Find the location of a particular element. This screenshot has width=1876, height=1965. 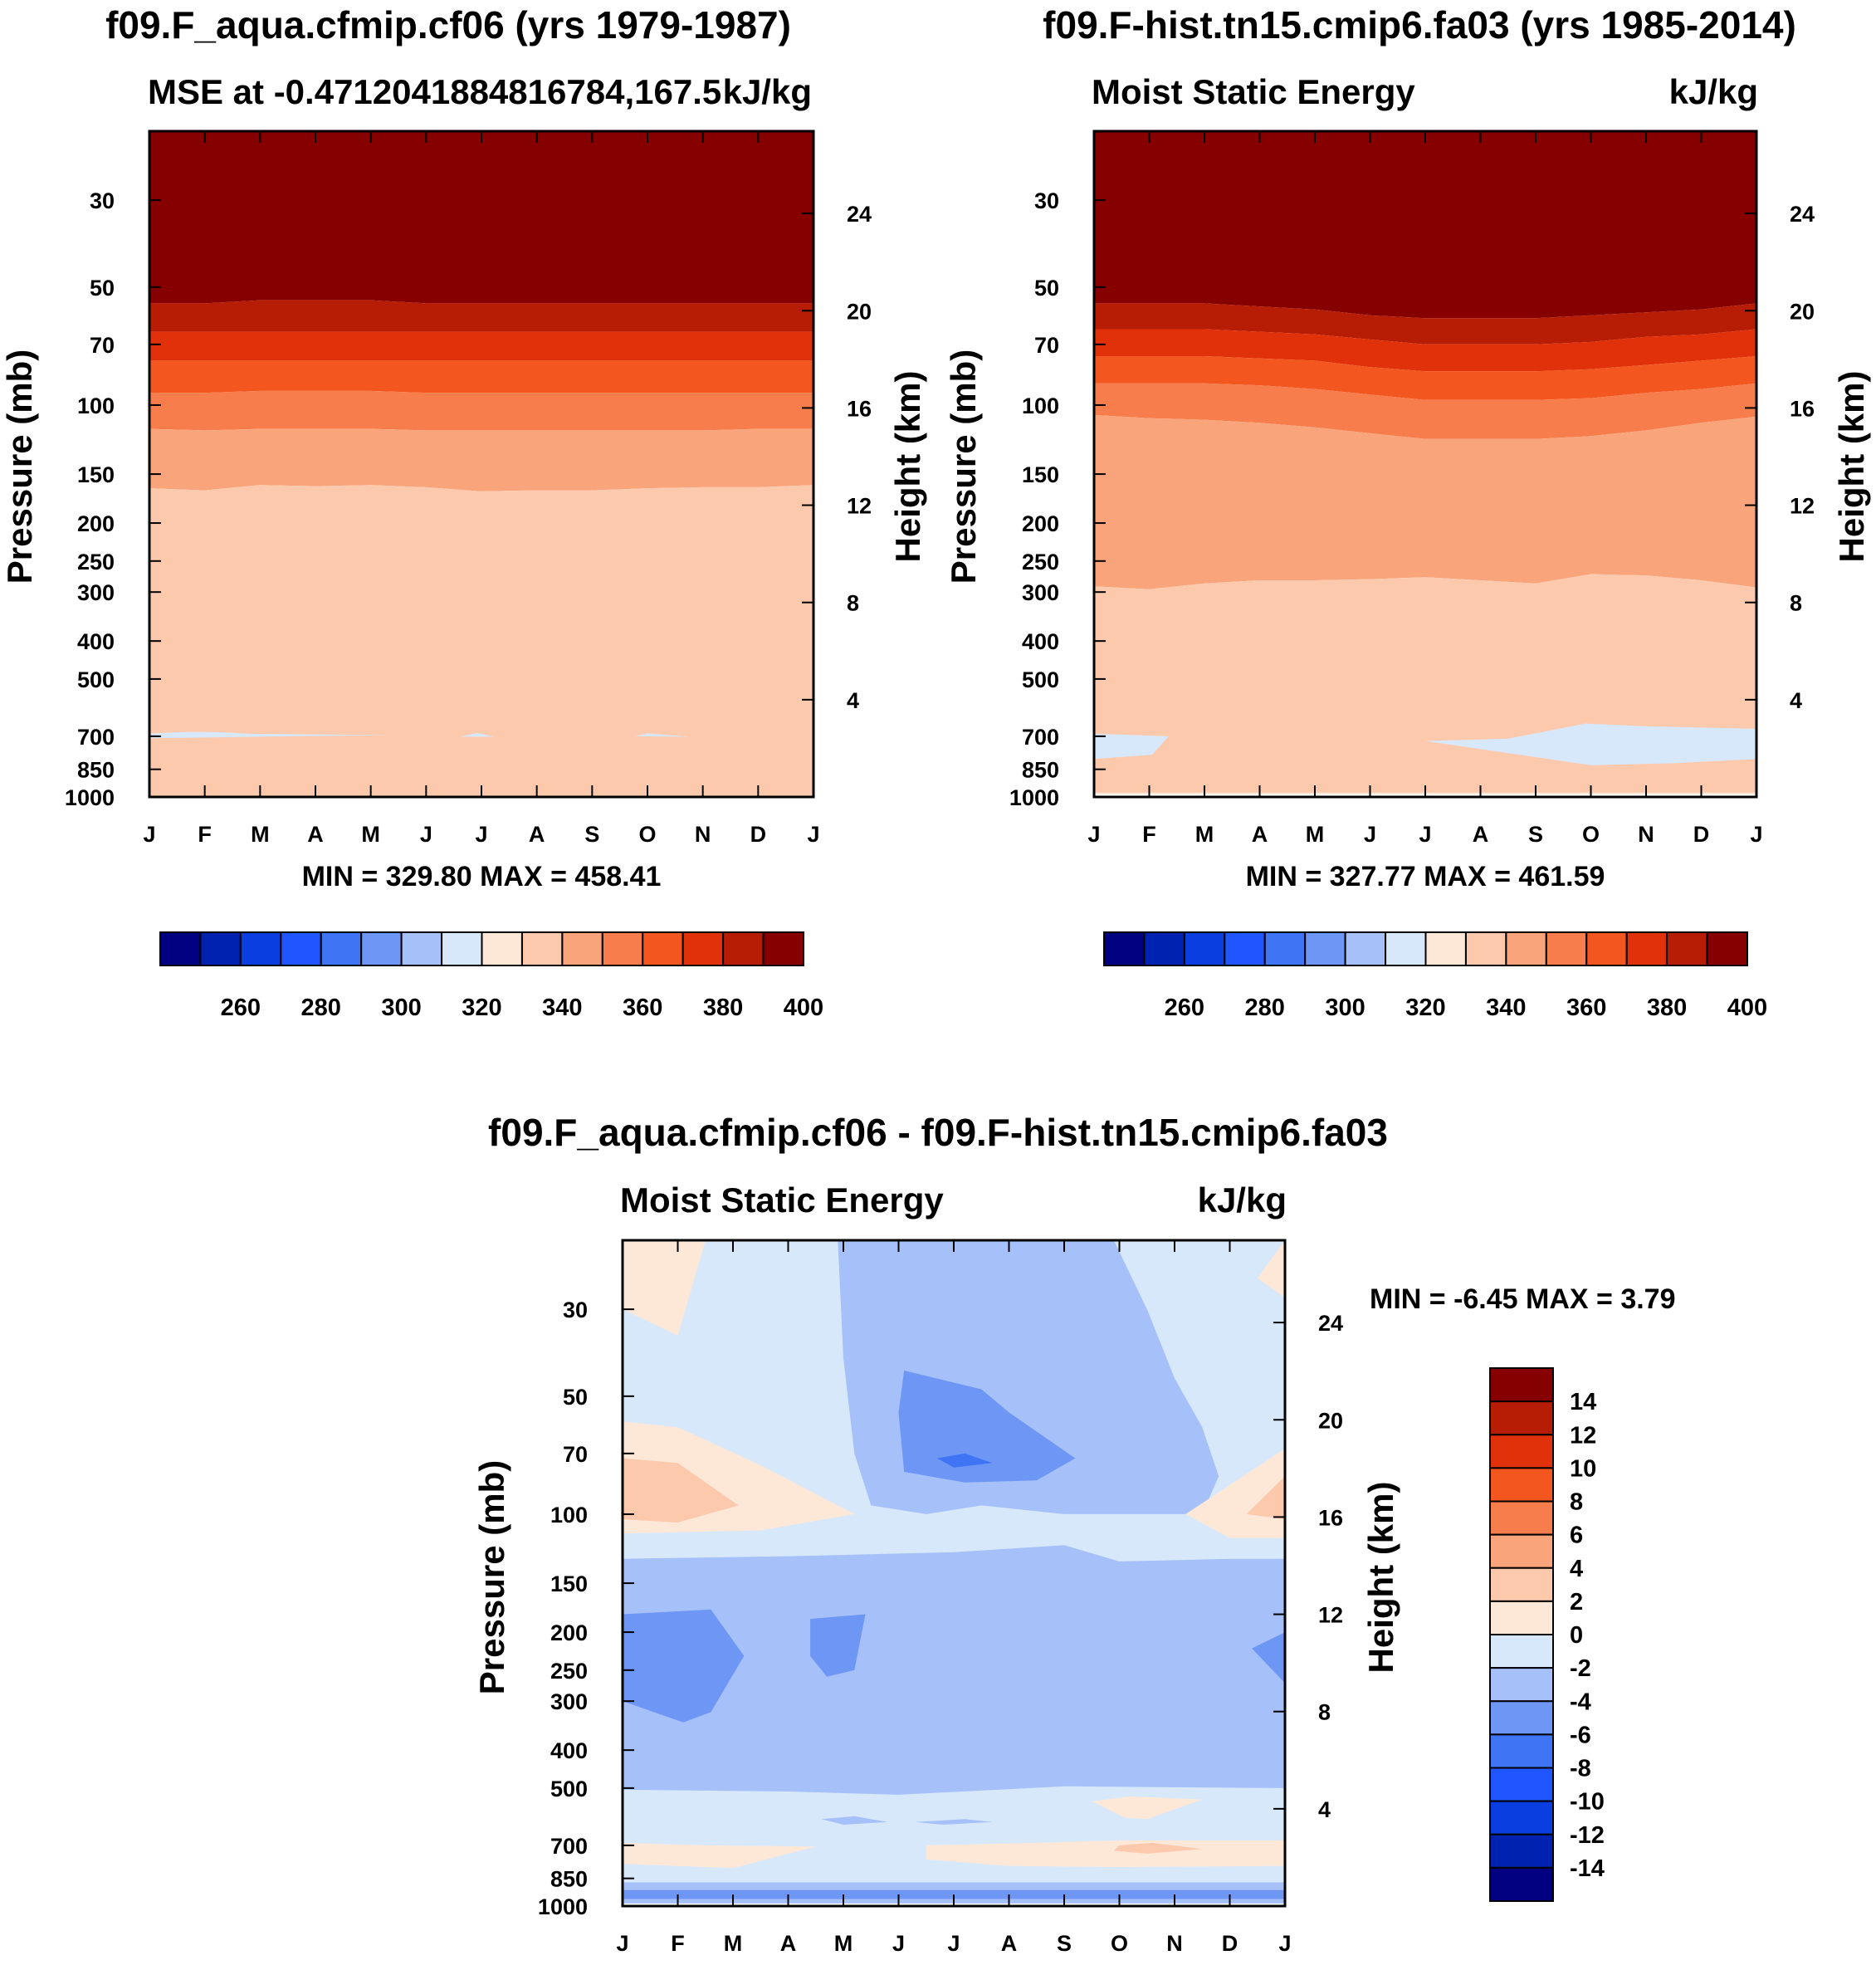

colorbar-label: 280 is located at coordinates (1265, 1008).